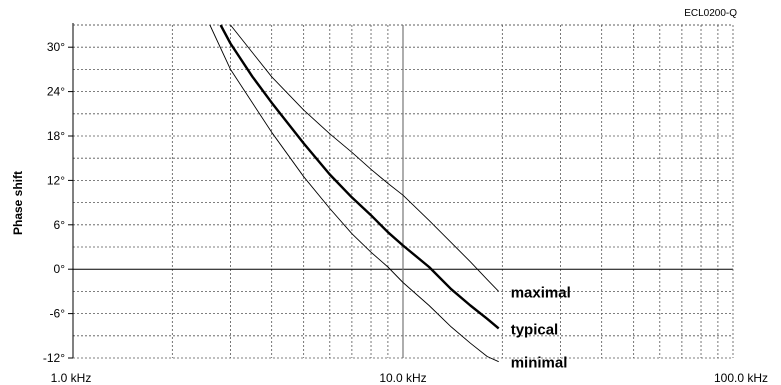 The width and height of the screenshot is (781, 385). Describe the element at coordinates (71, 378) in the screenshot. I see `x-tick-label: 1.0 kHz` at that location.